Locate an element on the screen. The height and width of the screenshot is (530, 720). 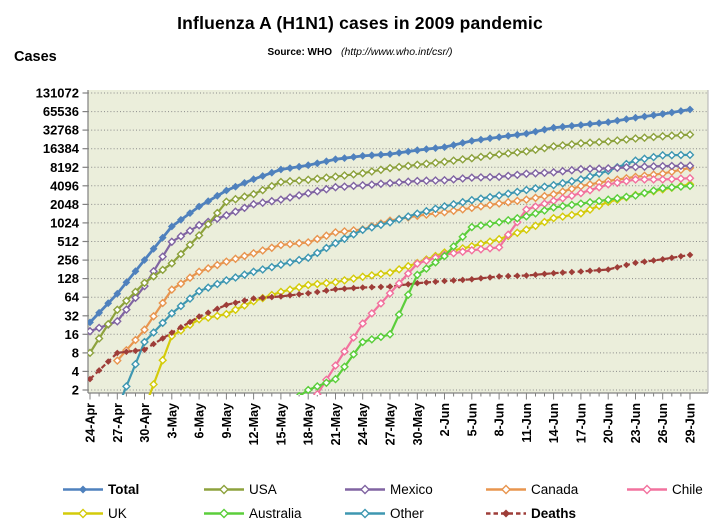
legend-label: Other is located at coordinates (407, 513).